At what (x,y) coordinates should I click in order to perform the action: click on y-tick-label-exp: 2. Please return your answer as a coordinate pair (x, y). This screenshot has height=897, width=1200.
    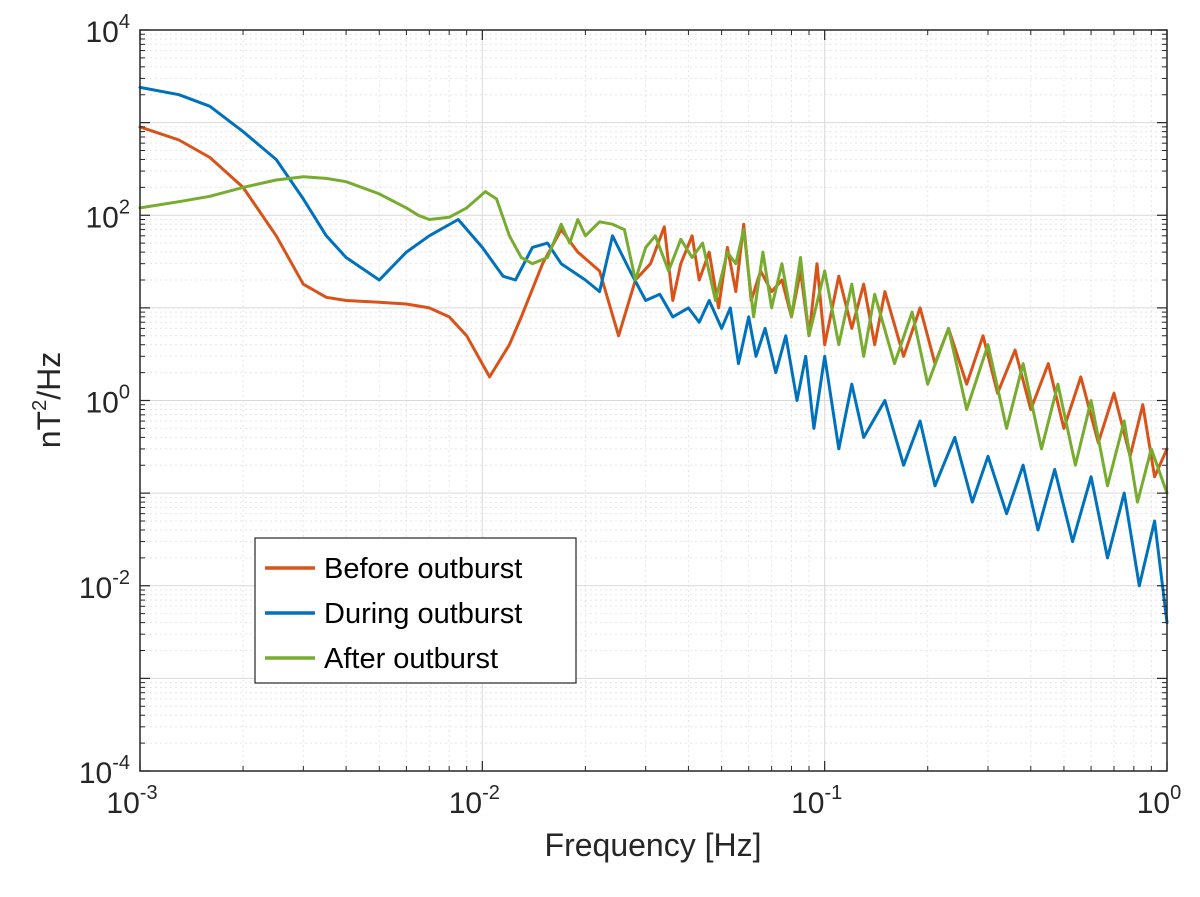
    Looking at the image, I should click on (124, 207).